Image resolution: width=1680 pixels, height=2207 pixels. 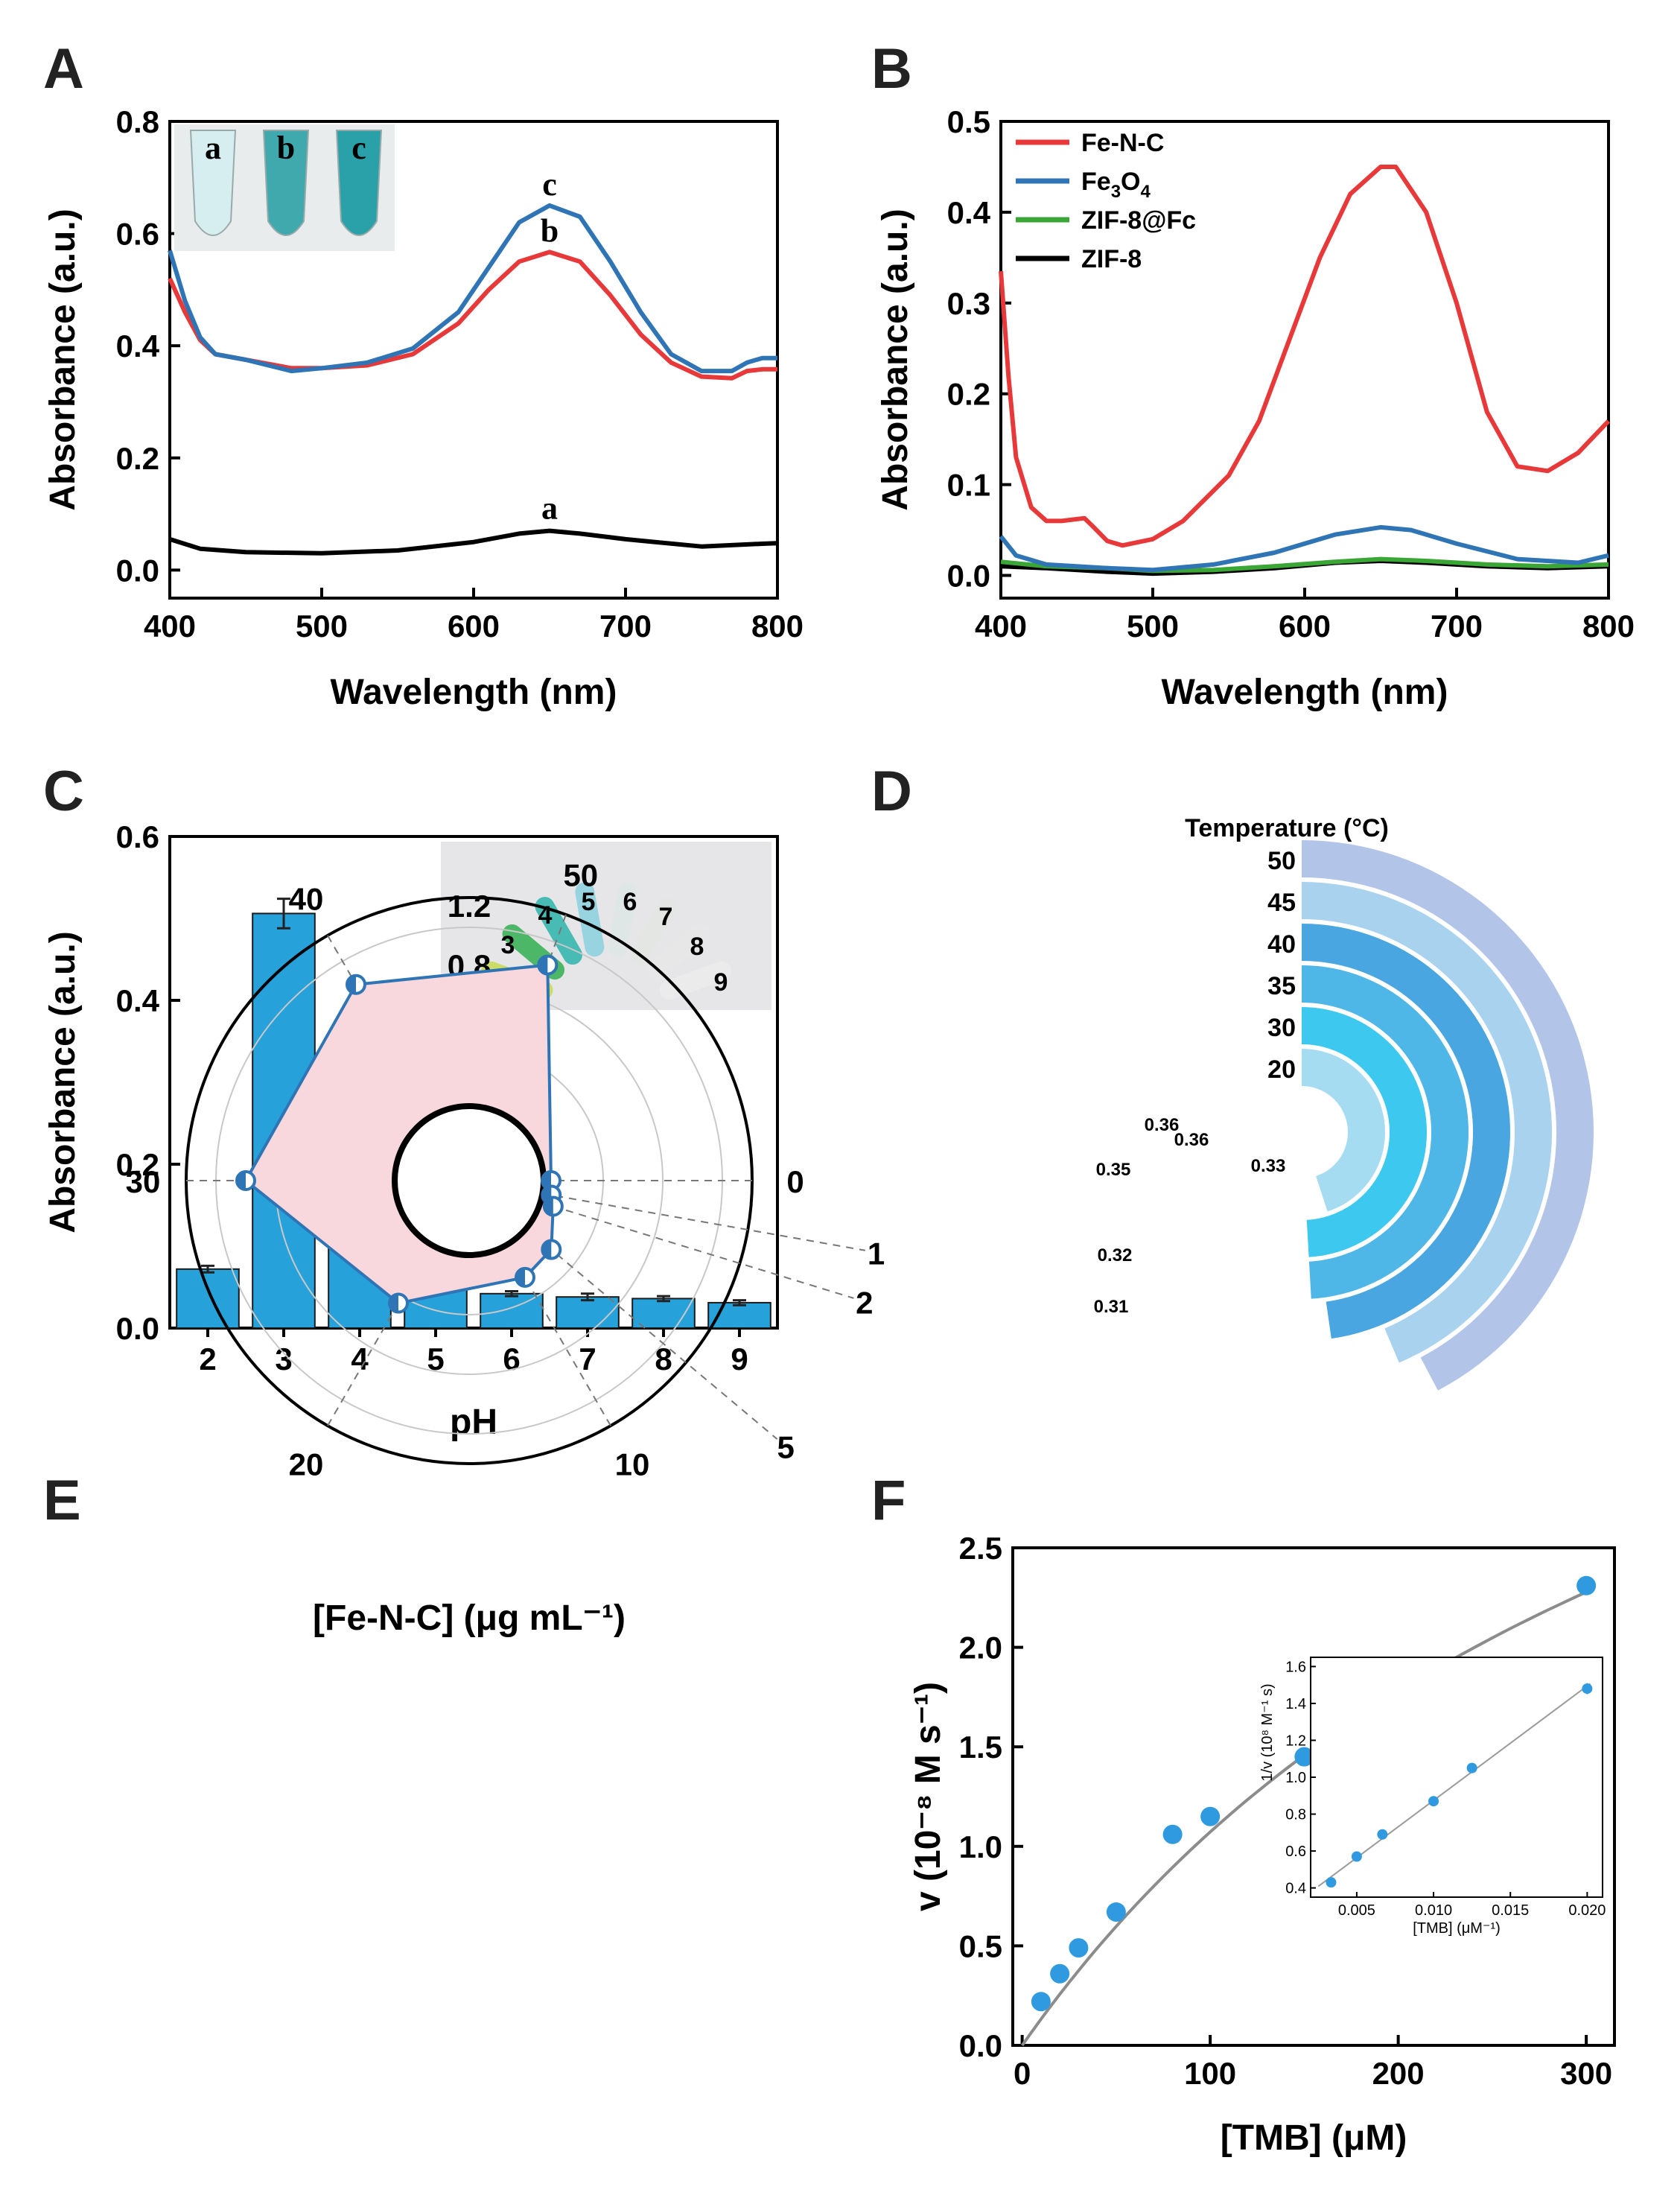 What do you see at coordinates (469, 1618) in the screenshot?
I see `e-axis-label: [Fe-N-C] (μg mL⁻¹)` at bounding box center [469, 1618].